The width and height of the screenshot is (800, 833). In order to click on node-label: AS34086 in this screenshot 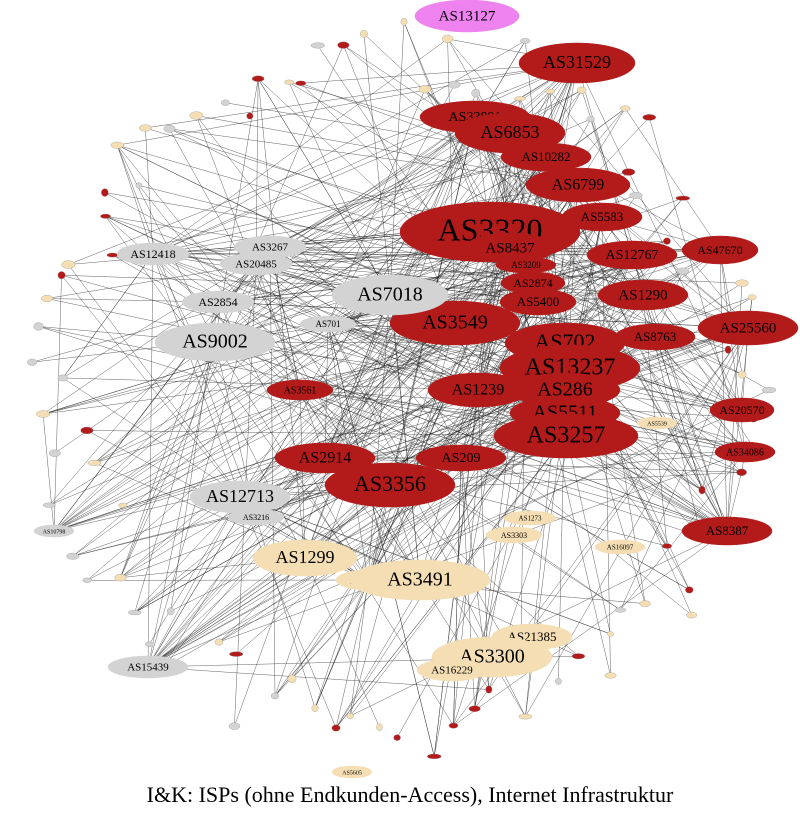, I will do `click(745, 452)`.